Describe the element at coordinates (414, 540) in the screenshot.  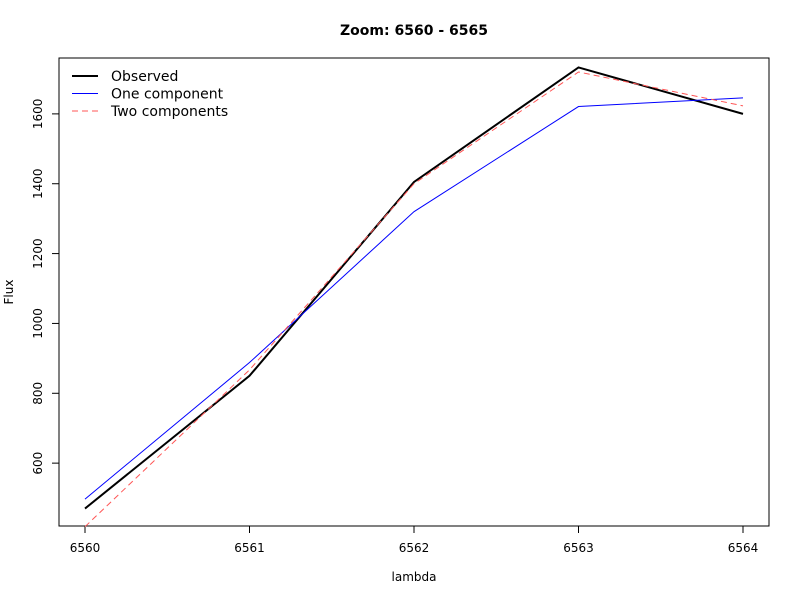
I see `x-axis: 6560 6561 6562 6563 6564` at that location.